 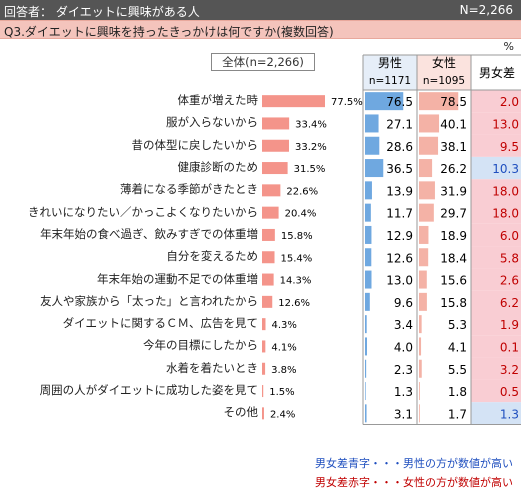 What do you see at coordinates (399, 147) in the screenshot?
I see `male-value: 28.6` at bounding box center [399, 147].